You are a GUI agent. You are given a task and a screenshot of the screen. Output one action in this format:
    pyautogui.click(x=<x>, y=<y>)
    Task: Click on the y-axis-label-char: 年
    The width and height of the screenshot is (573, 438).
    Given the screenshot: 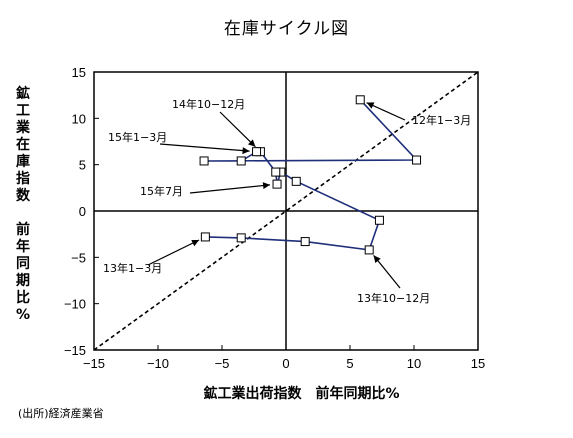 What is the action you would take?
    pyautogui.click(x=23, y=247)
    